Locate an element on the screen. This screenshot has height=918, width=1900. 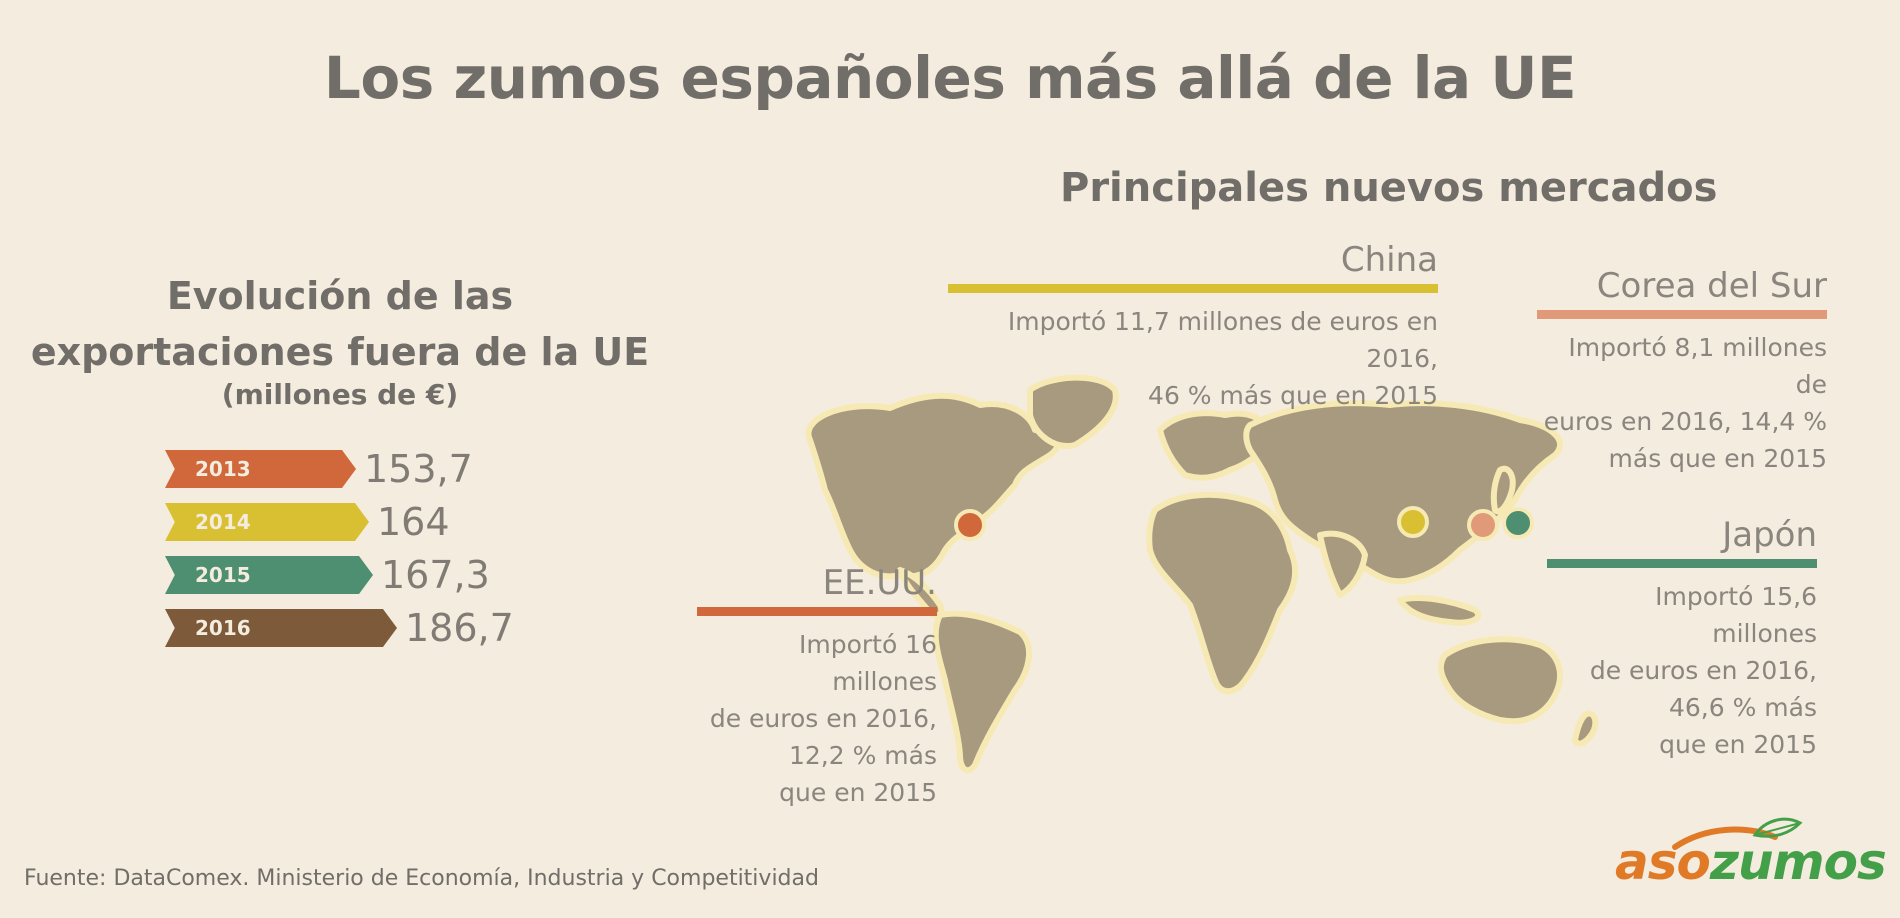
bar-value-label: 164 is located at coordinates (413, 522).